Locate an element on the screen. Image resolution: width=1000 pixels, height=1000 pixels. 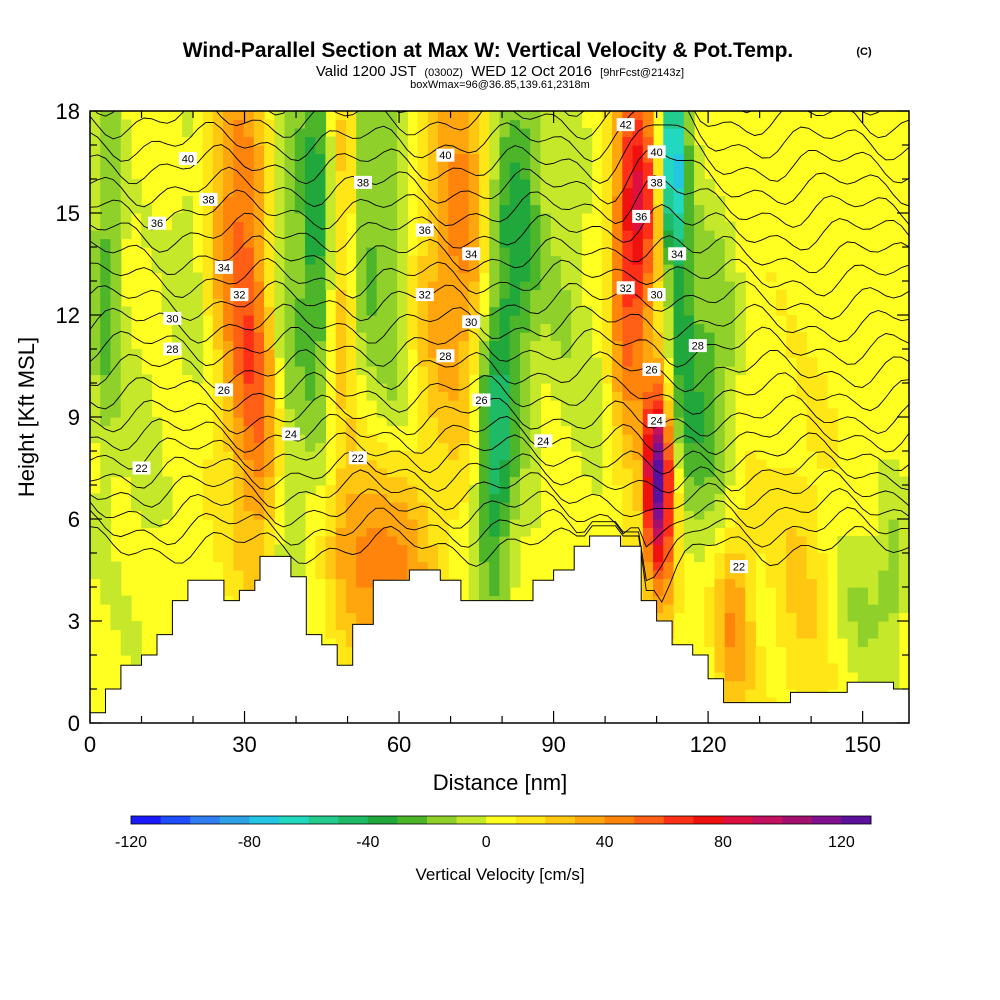
contour-label: 28 is located at coordinates (697, 346).